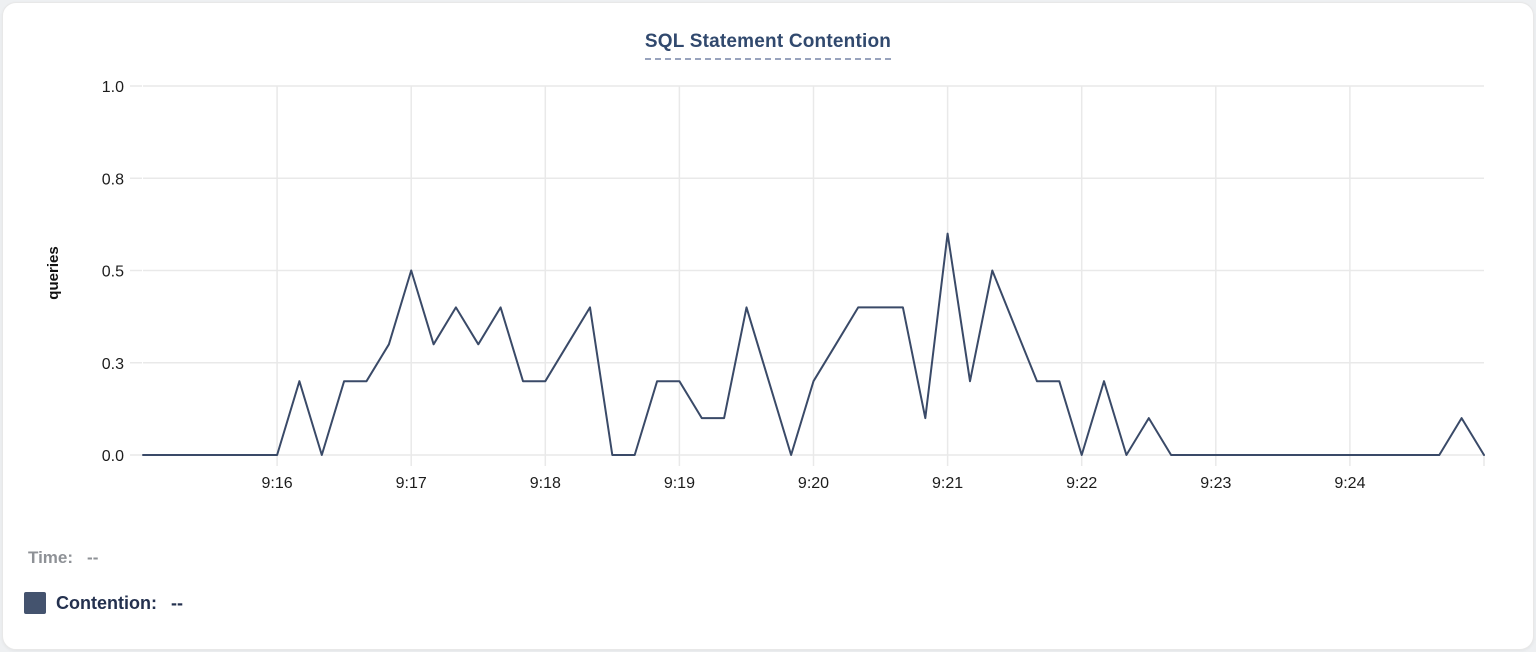 The height and width of the screenshot is (652, 1536). I want to click on contention-readout-label: Contention:, so click(106, 602).